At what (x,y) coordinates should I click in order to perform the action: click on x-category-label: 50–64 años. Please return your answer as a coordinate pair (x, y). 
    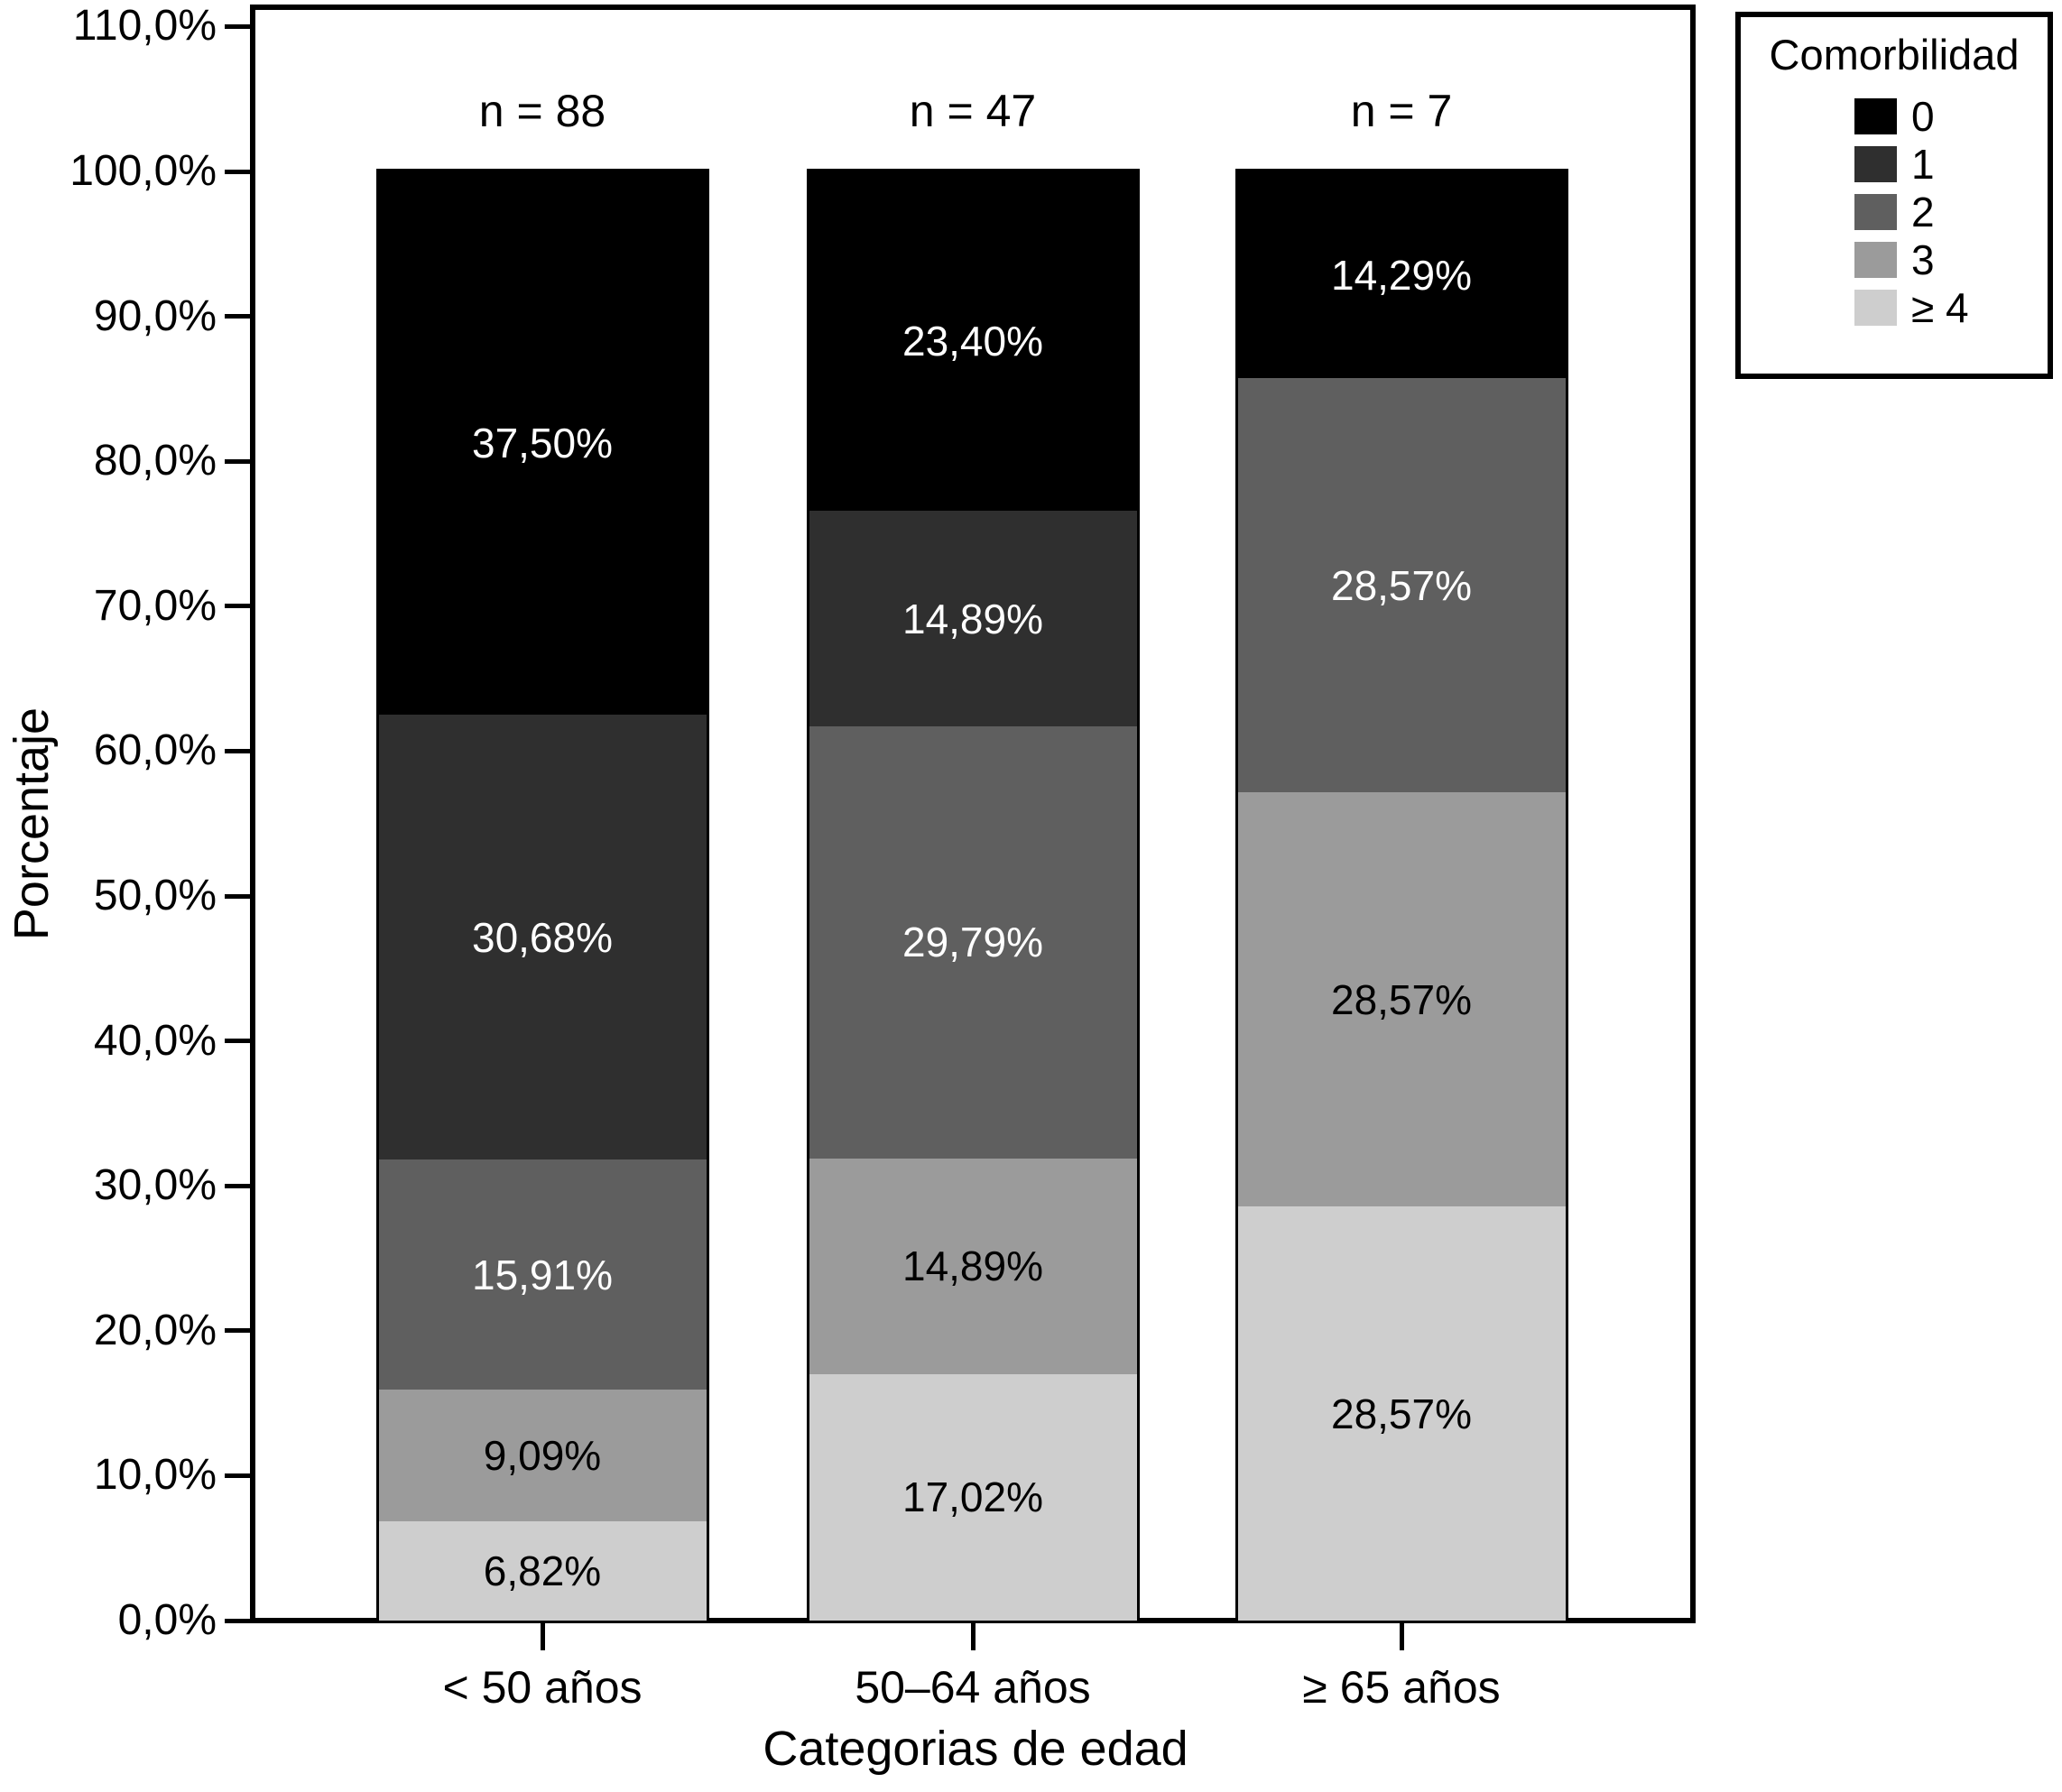
    Looking at the image, I should click on (973, 1687).